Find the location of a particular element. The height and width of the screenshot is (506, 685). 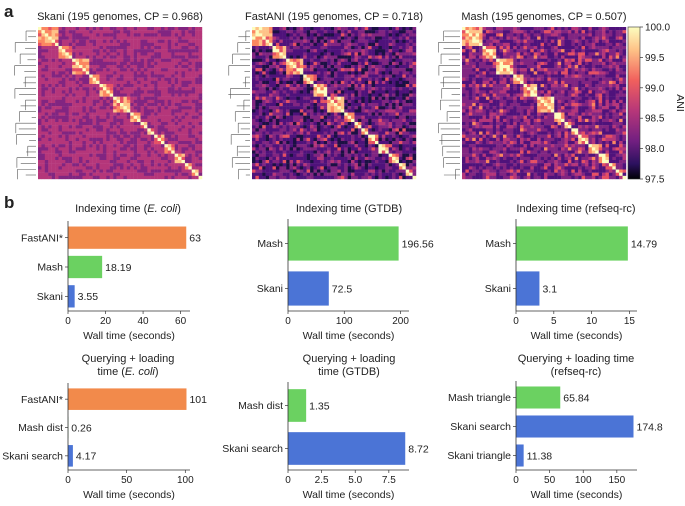

colorbar-tick-label: 99.0 is located at coordinates (655, 88).